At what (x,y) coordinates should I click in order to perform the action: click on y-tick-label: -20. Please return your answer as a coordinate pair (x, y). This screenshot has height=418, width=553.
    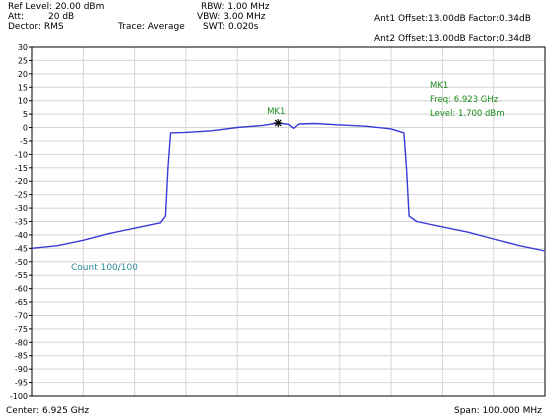
    Looking at the image, I should click on (21, 181).